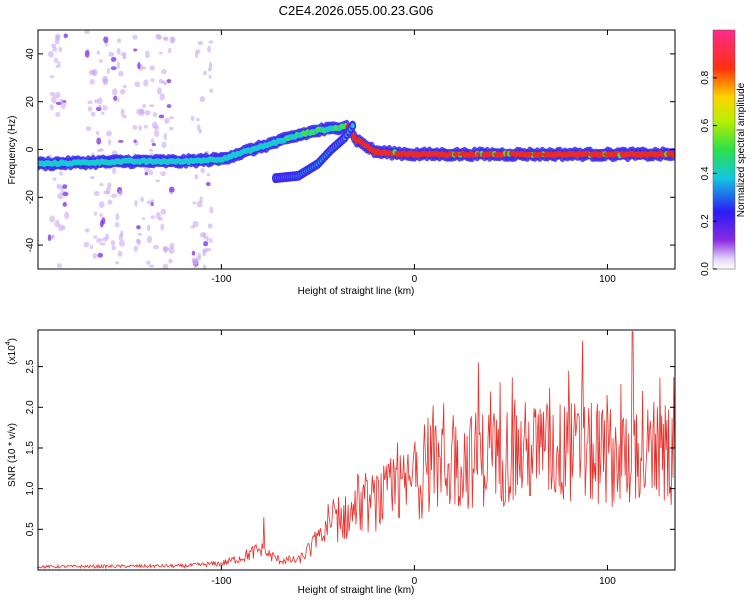  I want to click on spectrogram-ytick-label: 40, so click(30, 54).